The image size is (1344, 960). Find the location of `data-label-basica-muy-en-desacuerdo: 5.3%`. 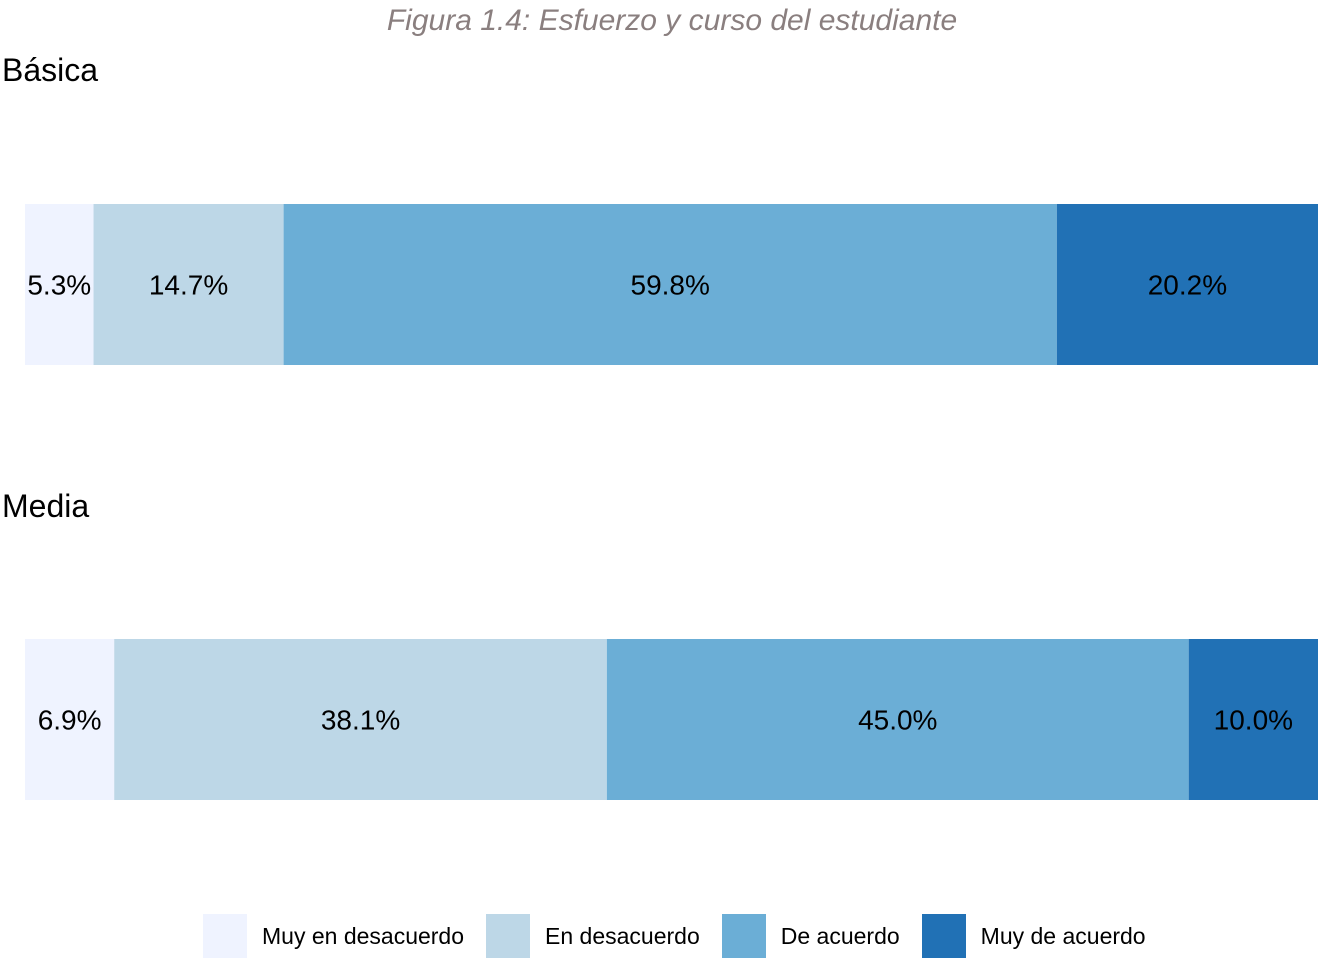

data-label-basica-muy-en-desacuerdo: 5.3% is located at coordinates (59, 285).